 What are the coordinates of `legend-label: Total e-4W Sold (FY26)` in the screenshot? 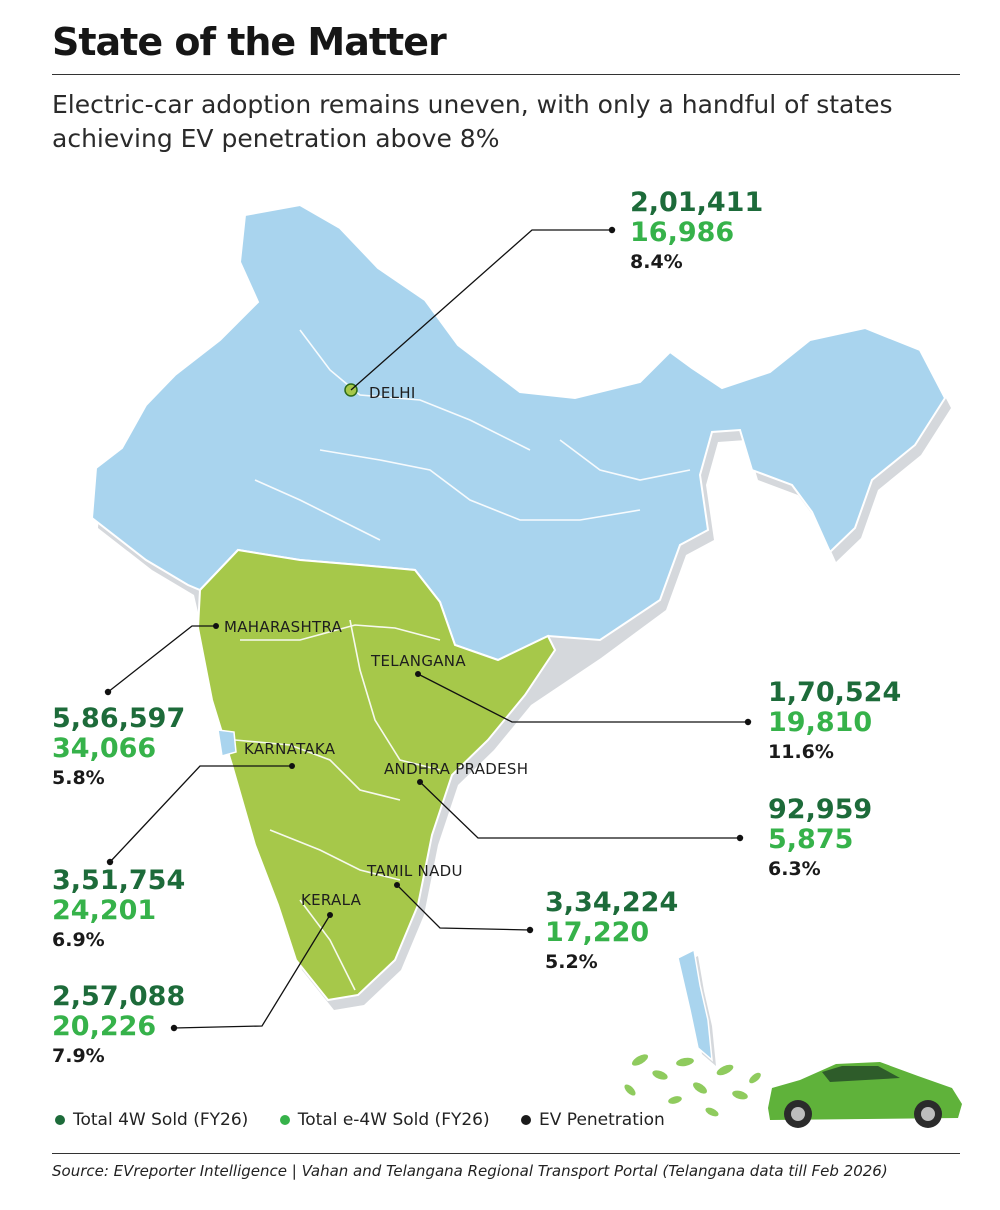 It's located at (393, 1120).